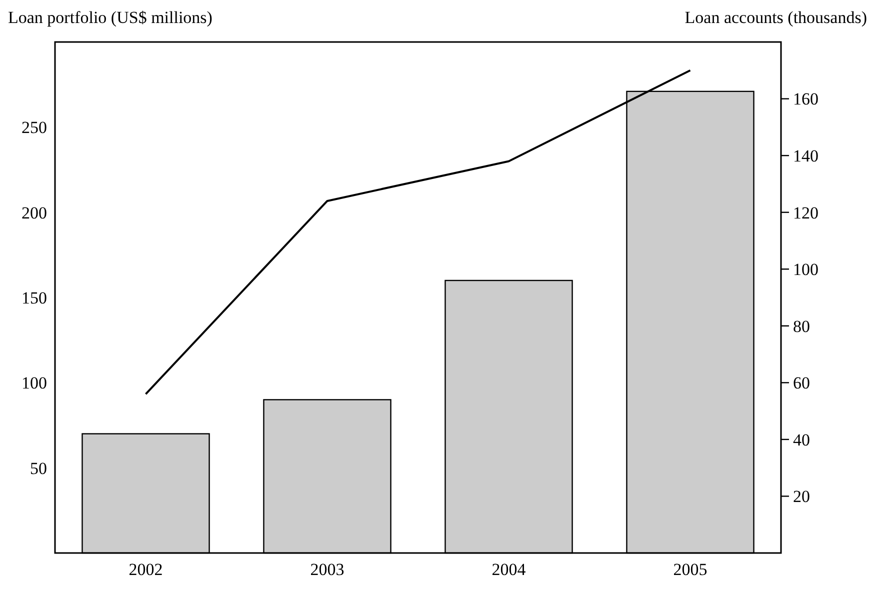 The image size is (875, 589). What do you see at coordinates (38, 468) in the screenshot?
I see `y-tick-label: 50` at bounding box center [38, 468].